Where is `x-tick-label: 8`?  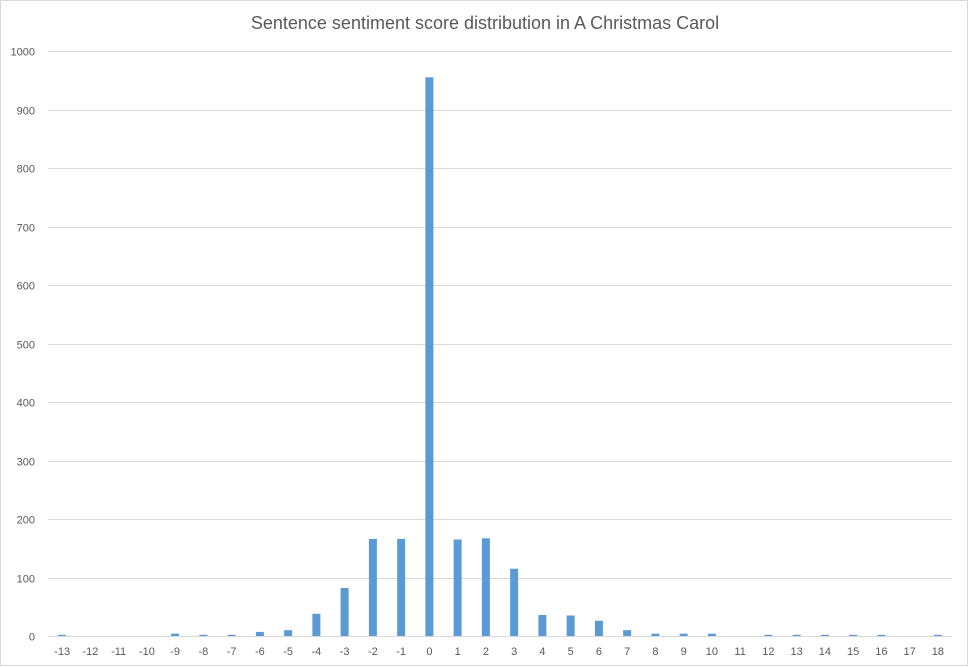 x-tick-label: 8 is located at coordinates (655, 652).